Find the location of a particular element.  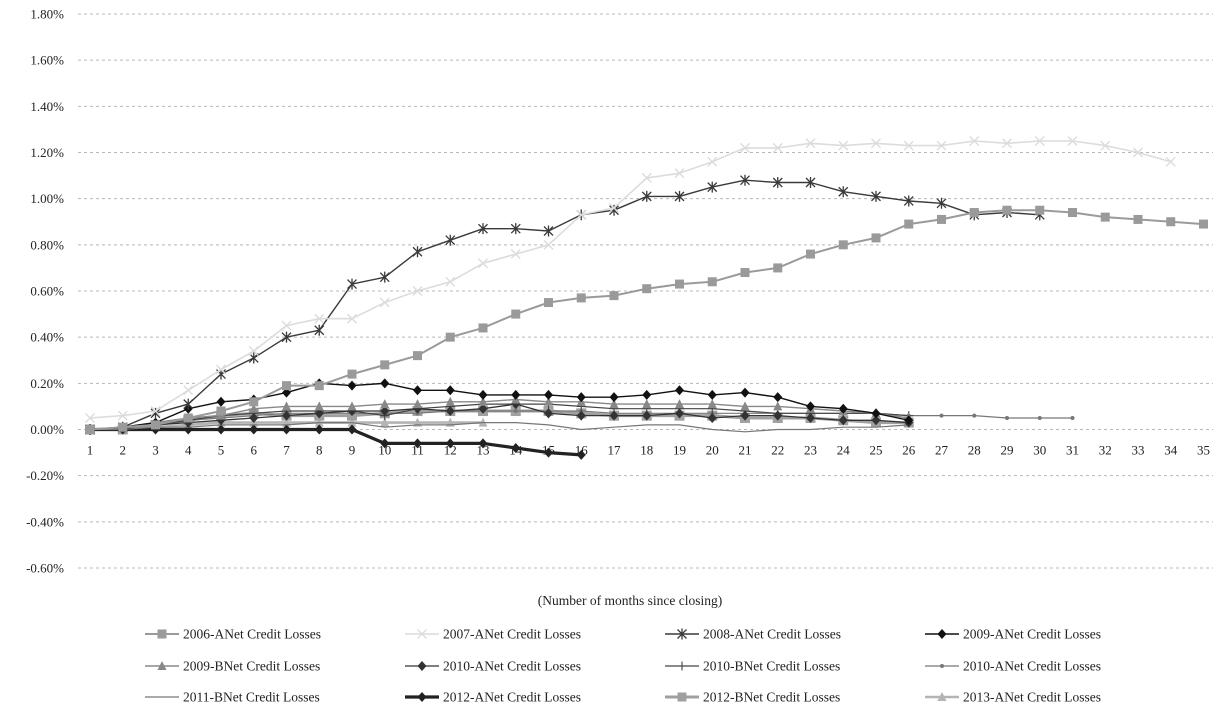

legend-item: 2007-ANet Credit Losses is located at coordinates (493, 634).